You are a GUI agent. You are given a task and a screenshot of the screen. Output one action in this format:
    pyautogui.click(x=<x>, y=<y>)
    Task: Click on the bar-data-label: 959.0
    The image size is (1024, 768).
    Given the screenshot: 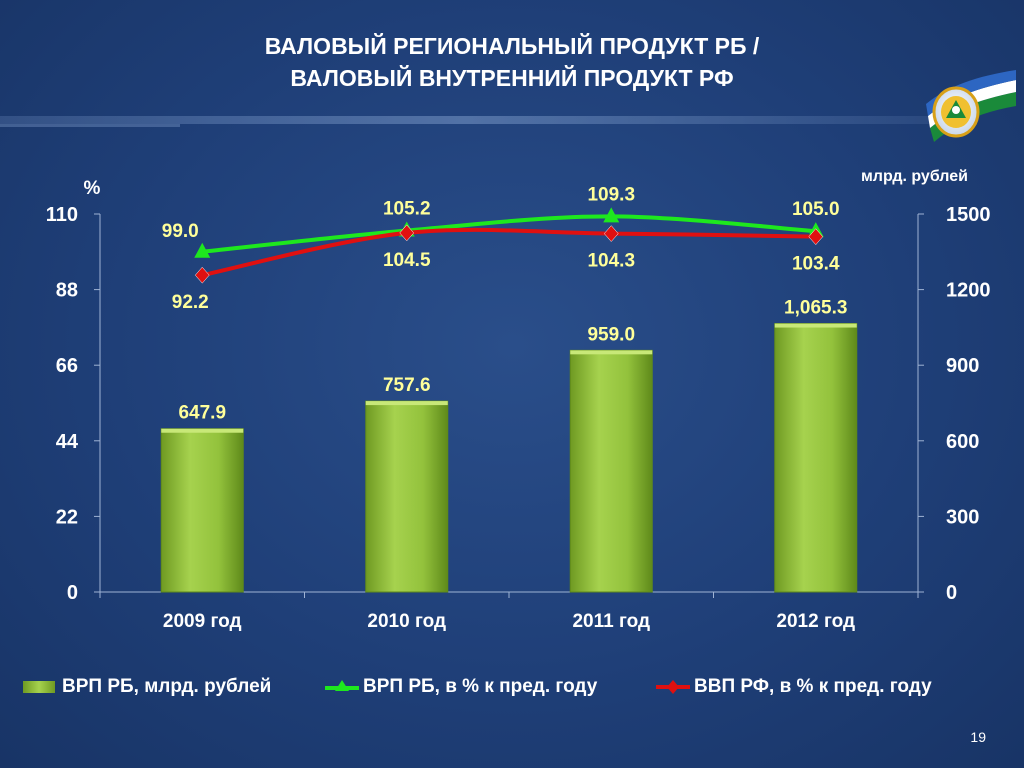 What is the action you would take?
    pyautogui.click(x=611, y=334)
    